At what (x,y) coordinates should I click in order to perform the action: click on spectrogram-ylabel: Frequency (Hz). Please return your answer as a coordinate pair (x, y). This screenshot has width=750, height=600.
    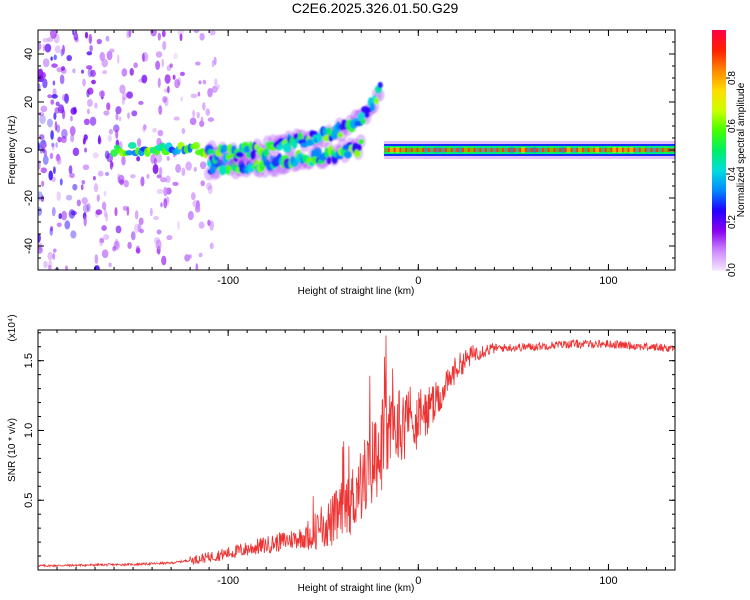
    Looking at the image, I should click on (12, 150).